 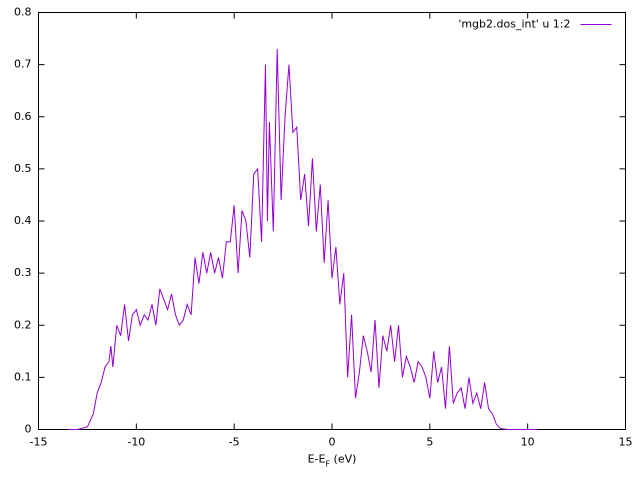 I want to click on x-axis-label-part: (eV), so click(x=343, y=459).